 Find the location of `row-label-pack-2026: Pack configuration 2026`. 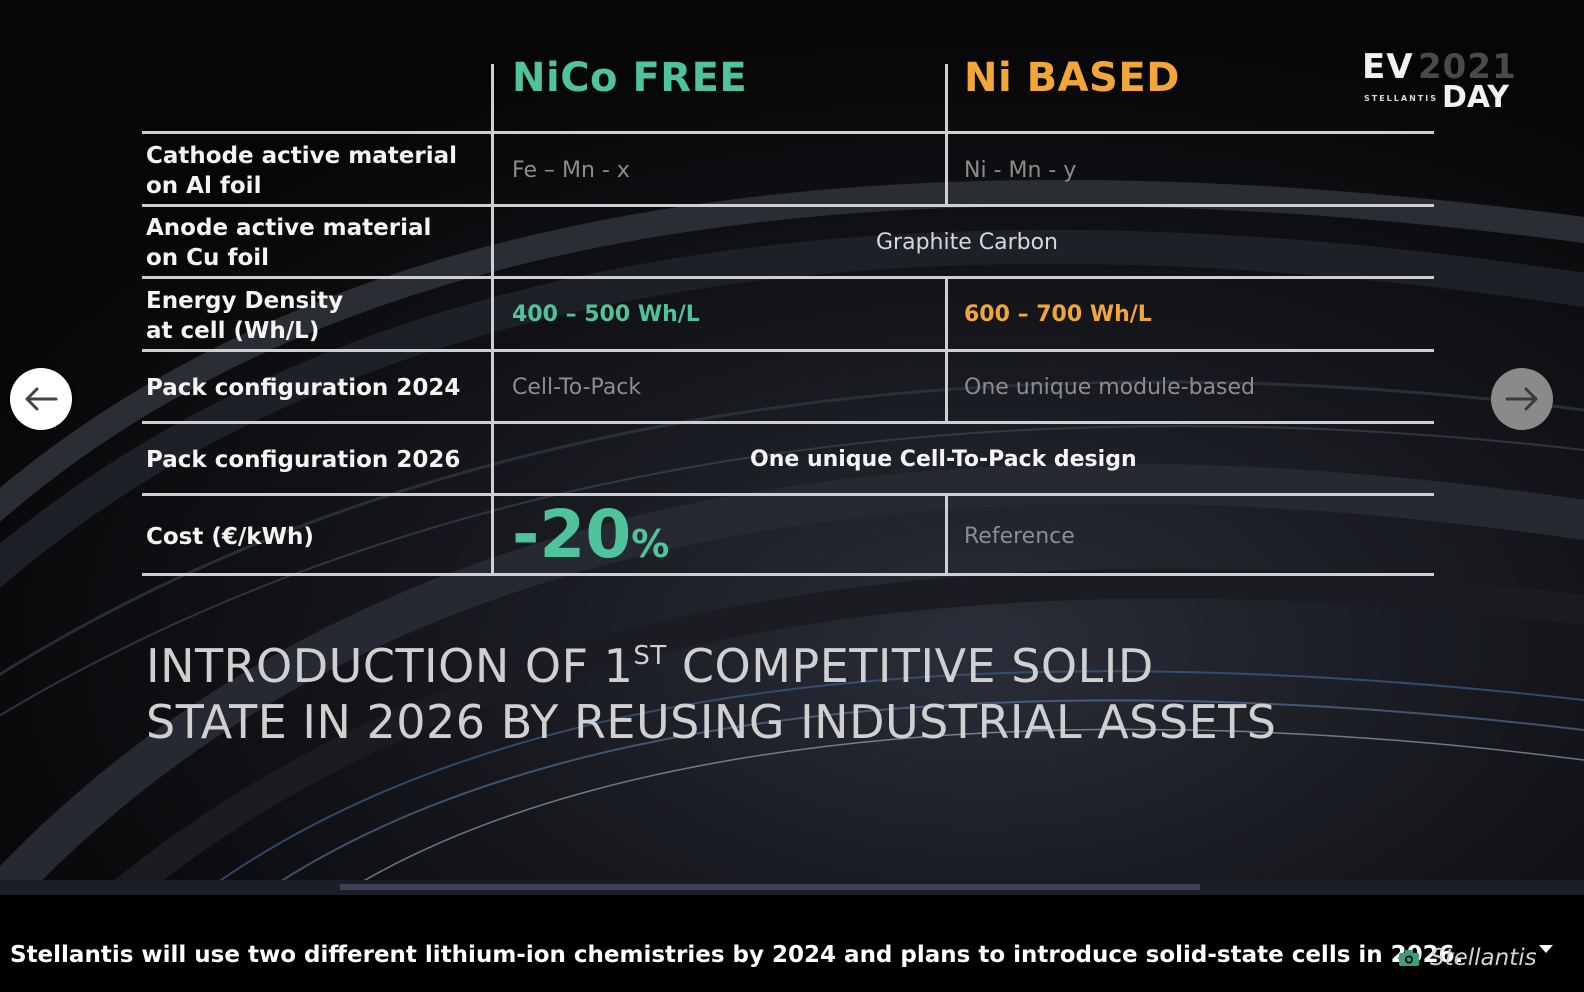

row-label-pack-2026: Pack configuration 2026 is located at coordinates (303, 460).